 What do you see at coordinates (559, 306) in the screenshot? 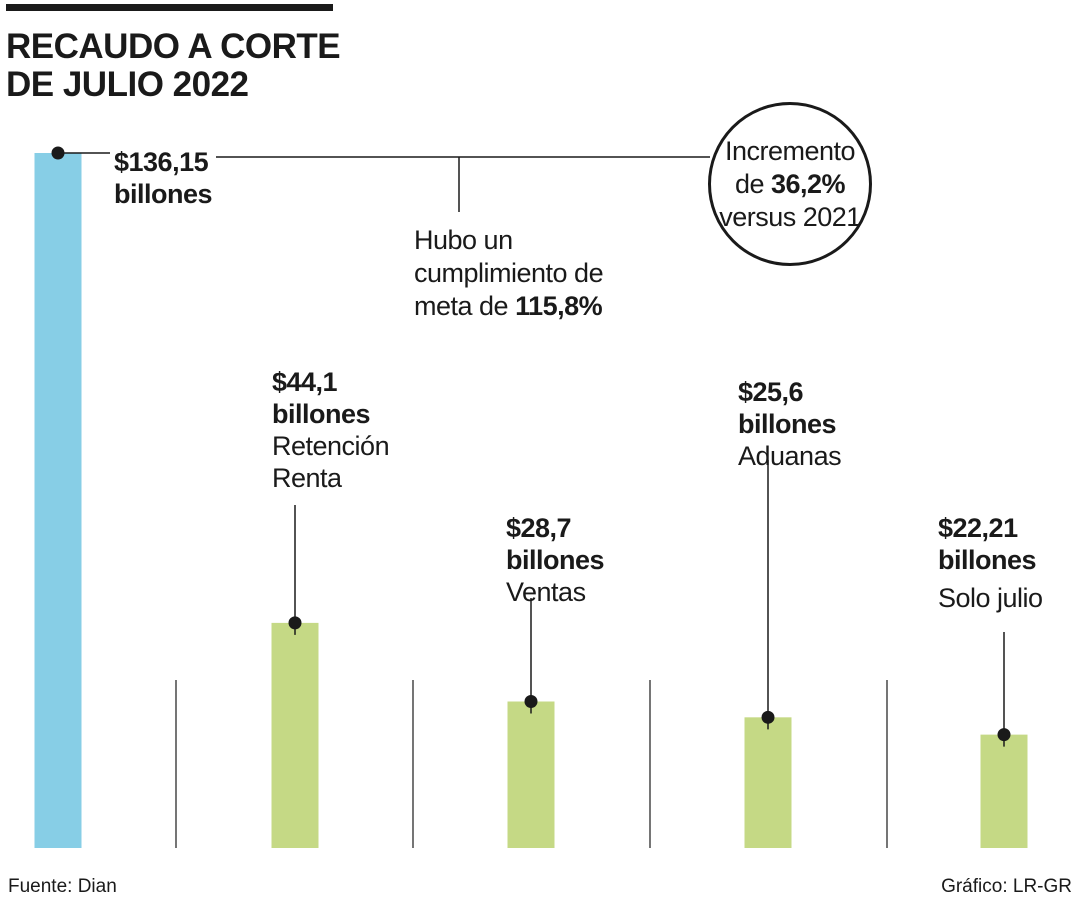
I see `goal-note-value: 115,8%` at bounding box center [559, 306].